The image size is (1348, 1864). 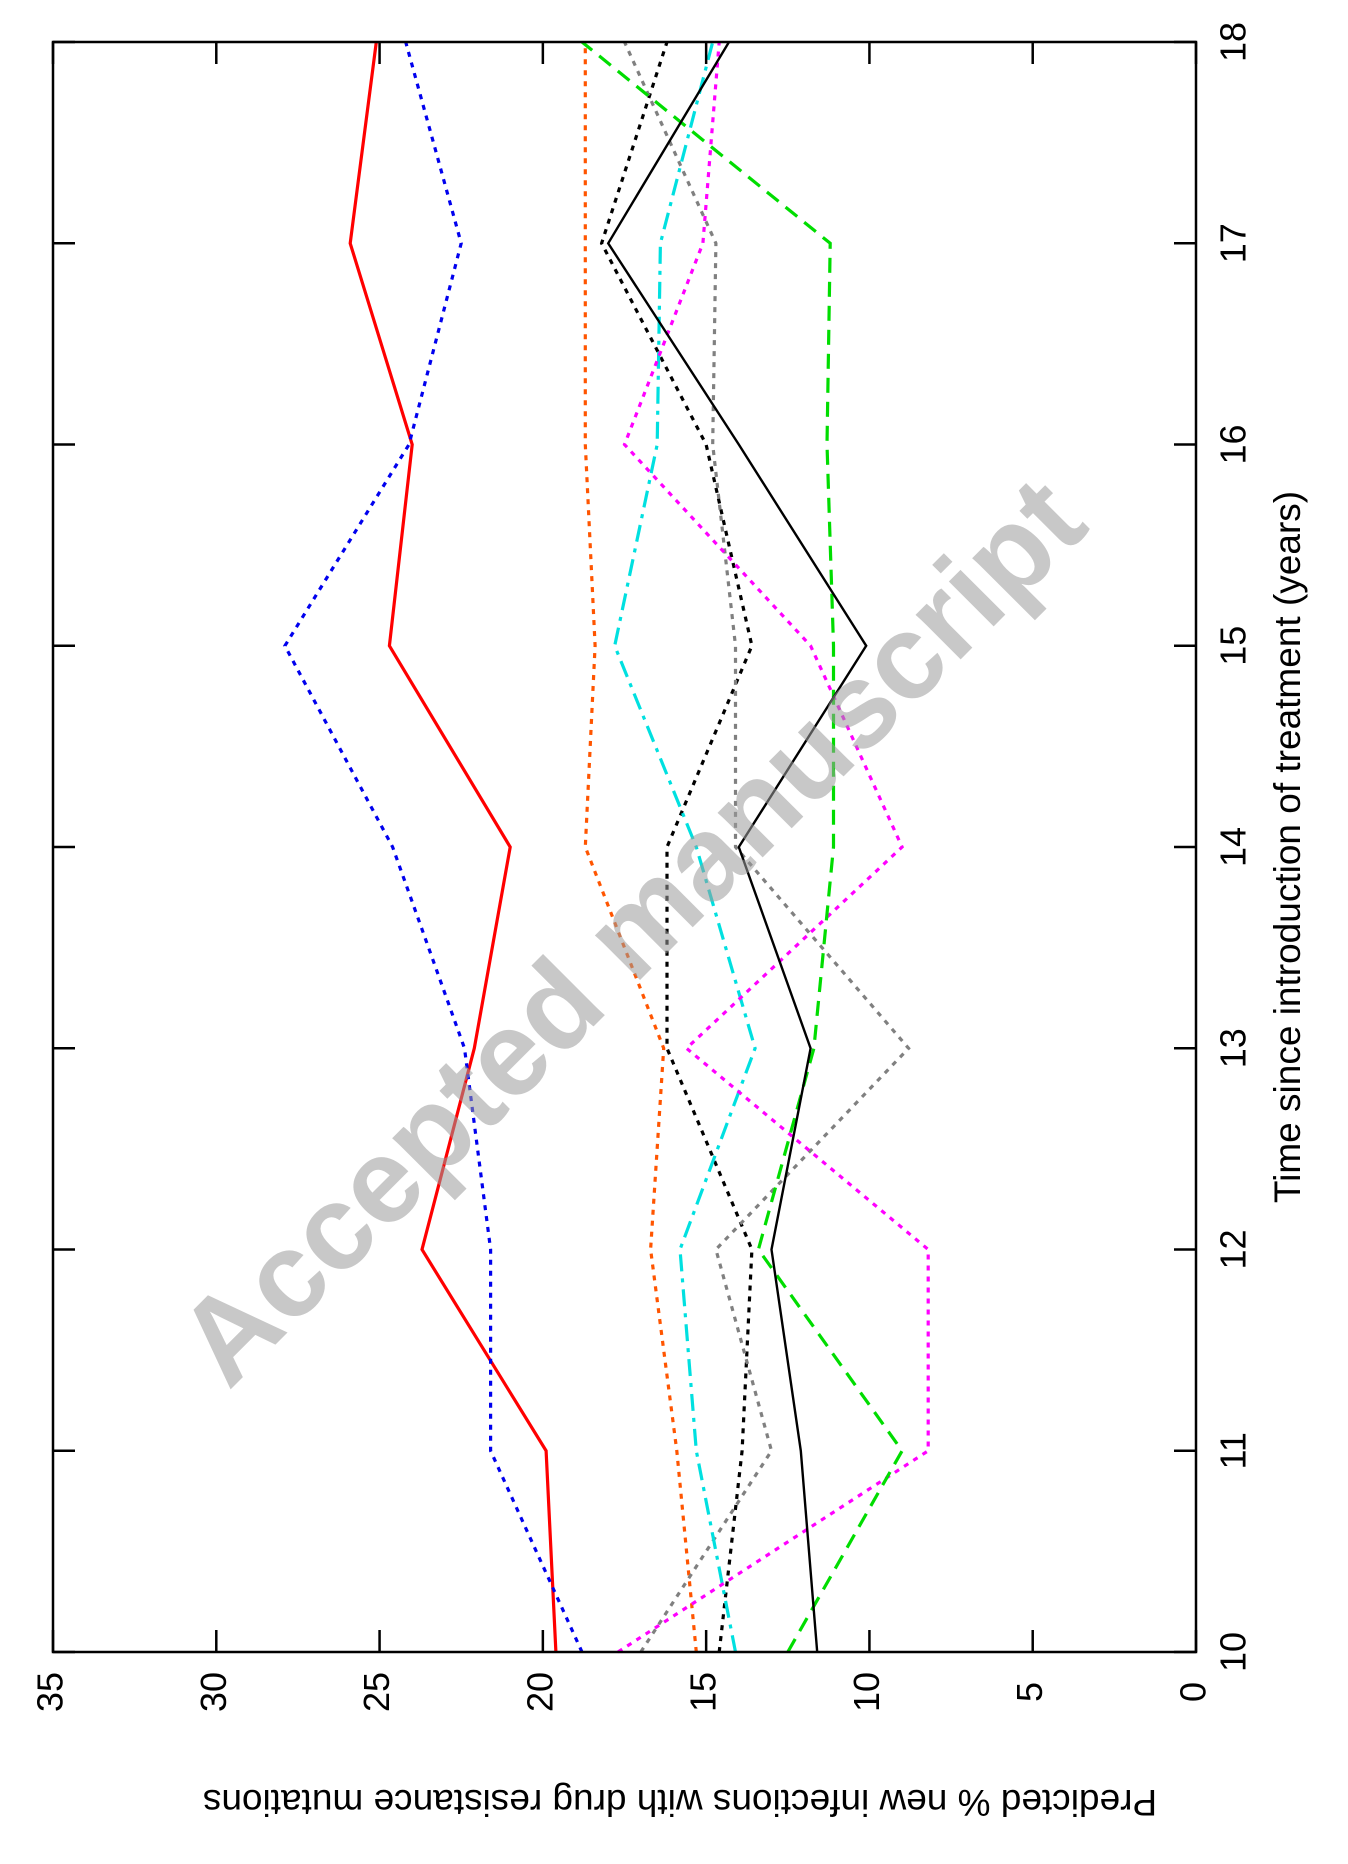 What do you see at coordinates (539, 1692) in the screenshot?
I see `y-tick-label: 20` at bounding box center [539, 1692].